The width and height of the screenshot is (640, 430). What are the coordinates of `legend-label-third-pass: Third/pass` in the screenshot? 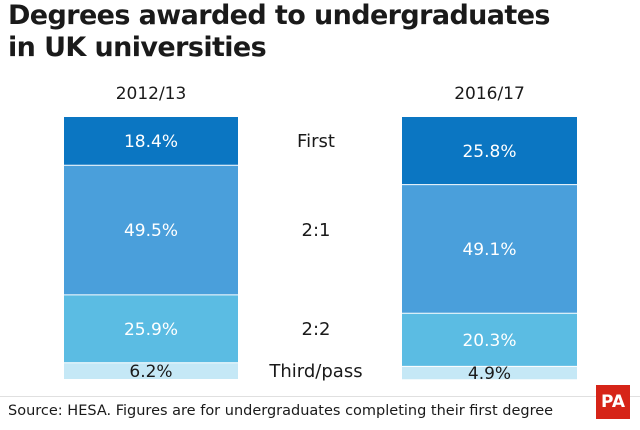 It's located at (315, 371).